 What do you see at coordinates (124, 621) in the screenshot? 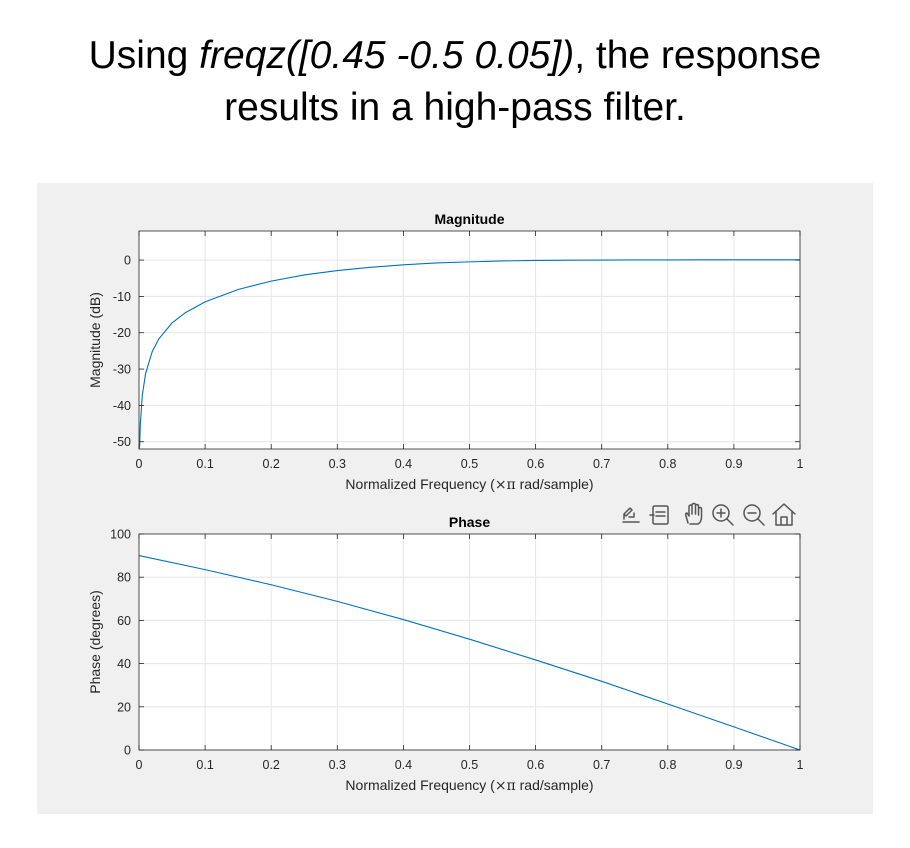
I see `y-tick-label: 60` at bounding box center [124, 621].